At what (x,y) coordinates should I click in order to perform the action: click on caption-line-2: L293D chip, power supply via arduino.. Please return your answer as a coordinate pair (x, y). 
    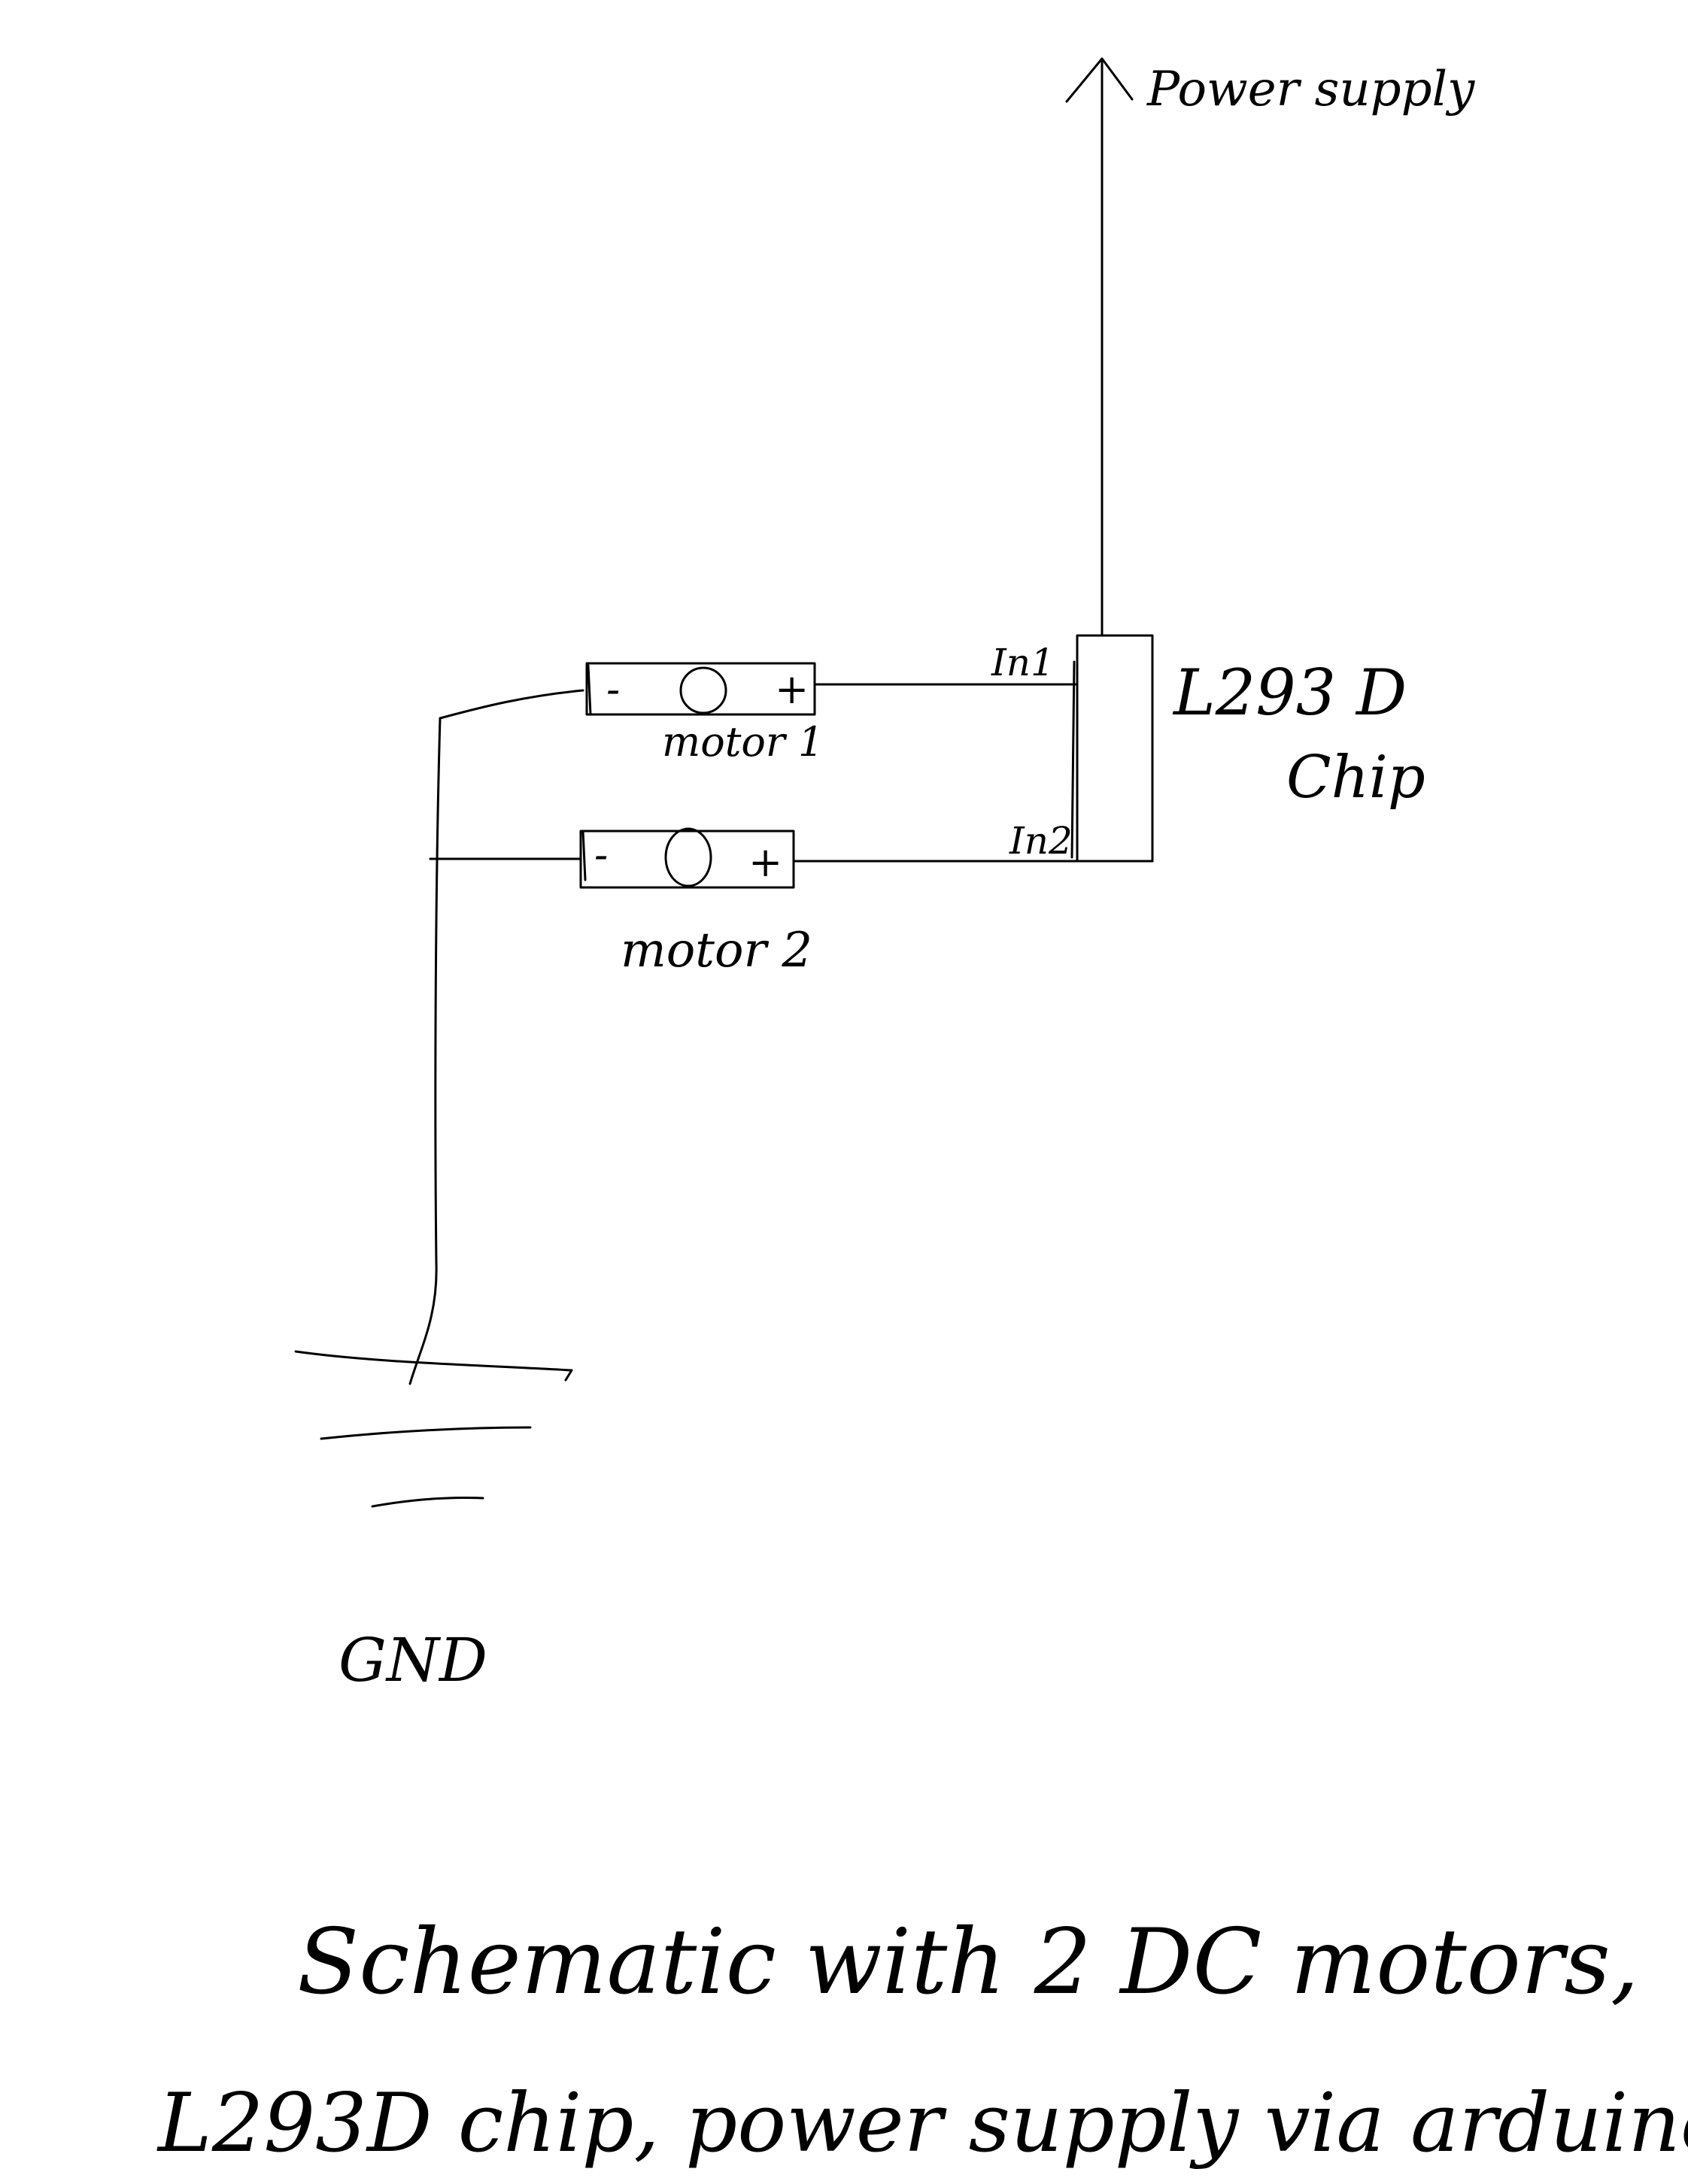
    Looking at the image, I should click on (922, 2123).